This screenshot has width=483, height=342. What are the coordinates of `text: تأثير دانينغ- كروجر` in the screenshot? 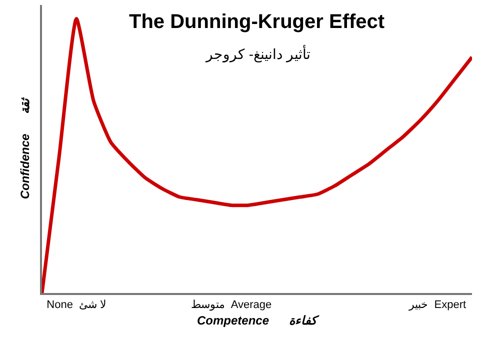 It's located at (257, 53).